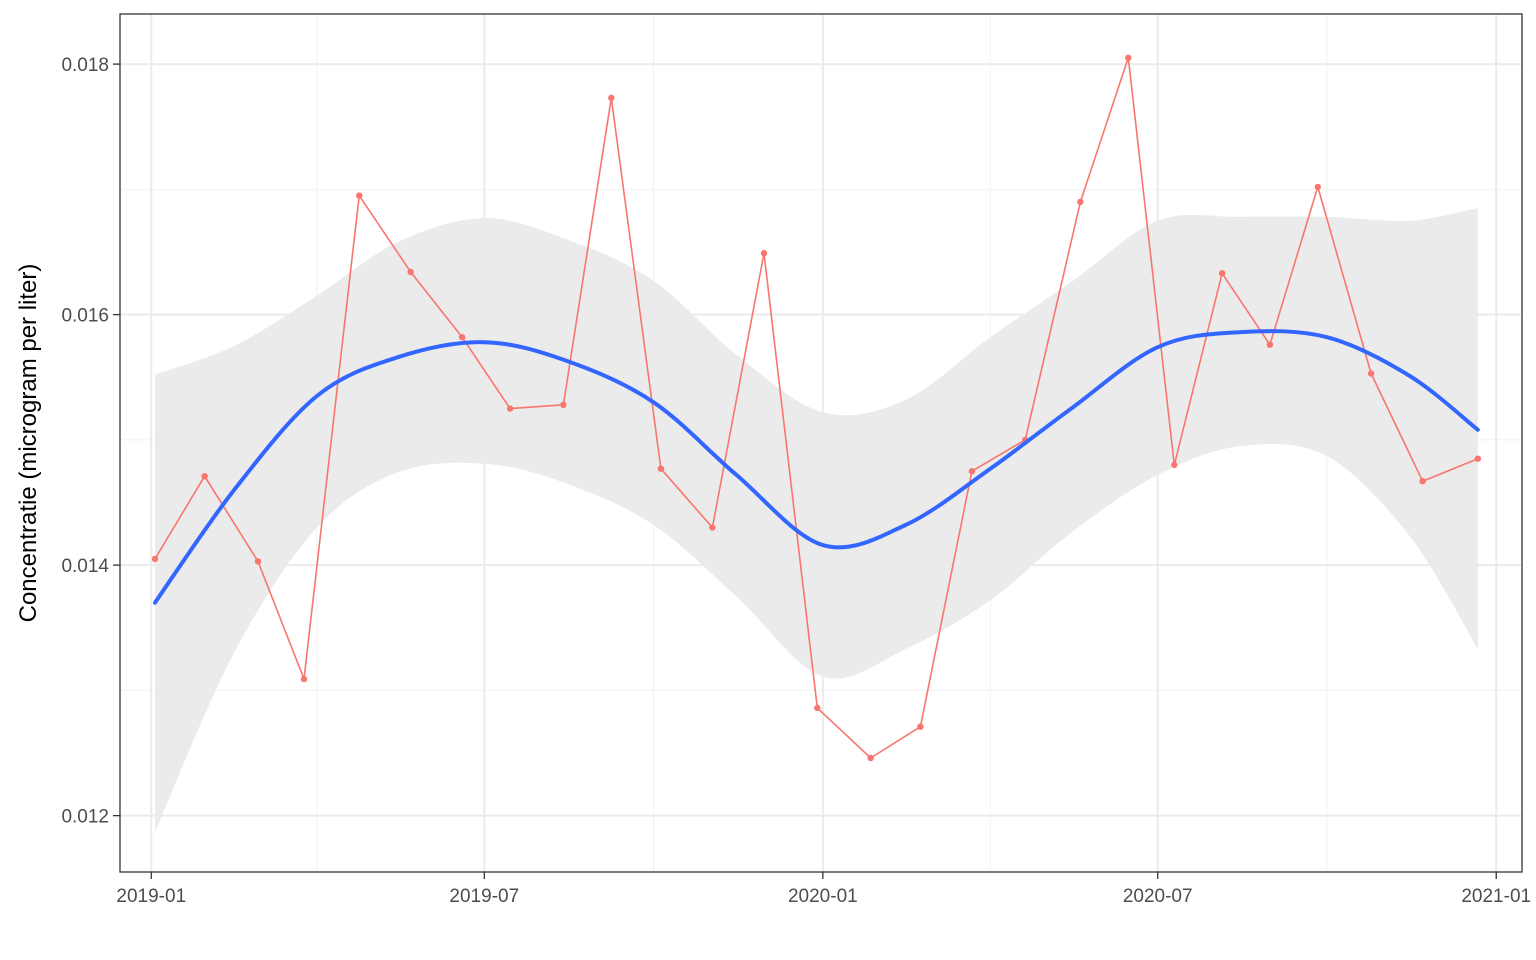 The height and width of the screenshot is (960, 1536). I want to click on y-tick-label: 0.012, so click(85, 817).